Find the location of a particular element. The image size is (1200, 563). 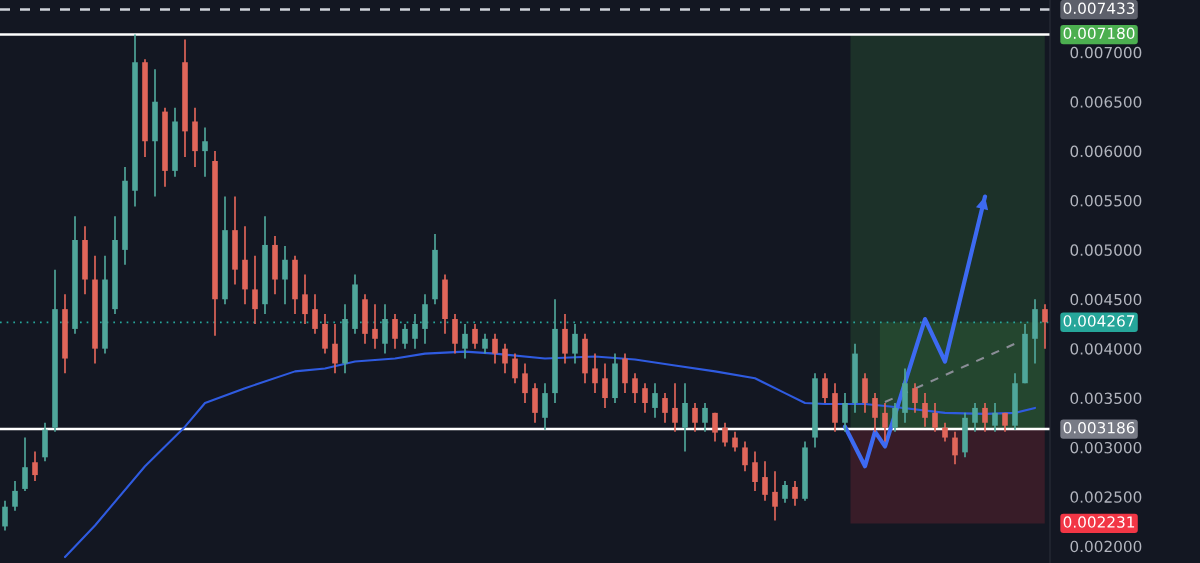

ref-line-label: 0.007180 is located at coordinates (1099, 33).